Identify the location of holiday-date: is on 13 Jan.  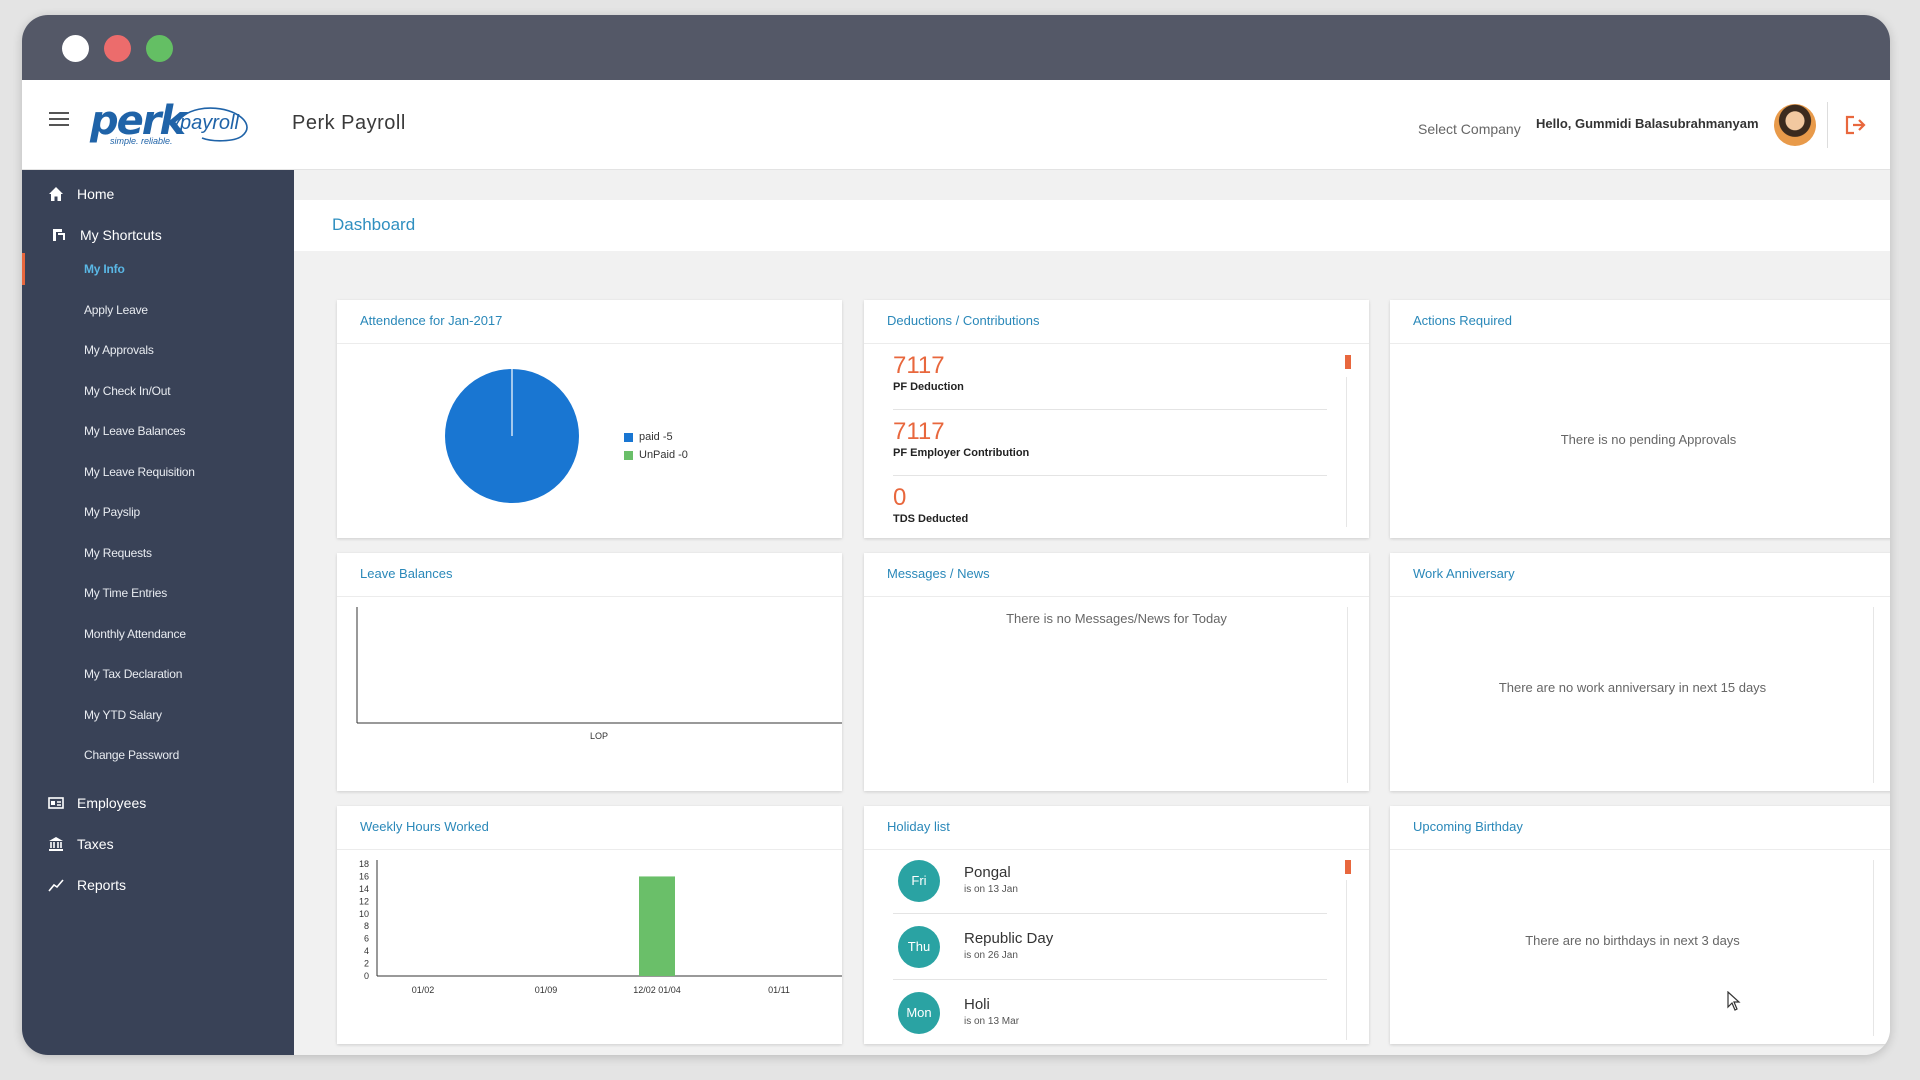
(991, 889).